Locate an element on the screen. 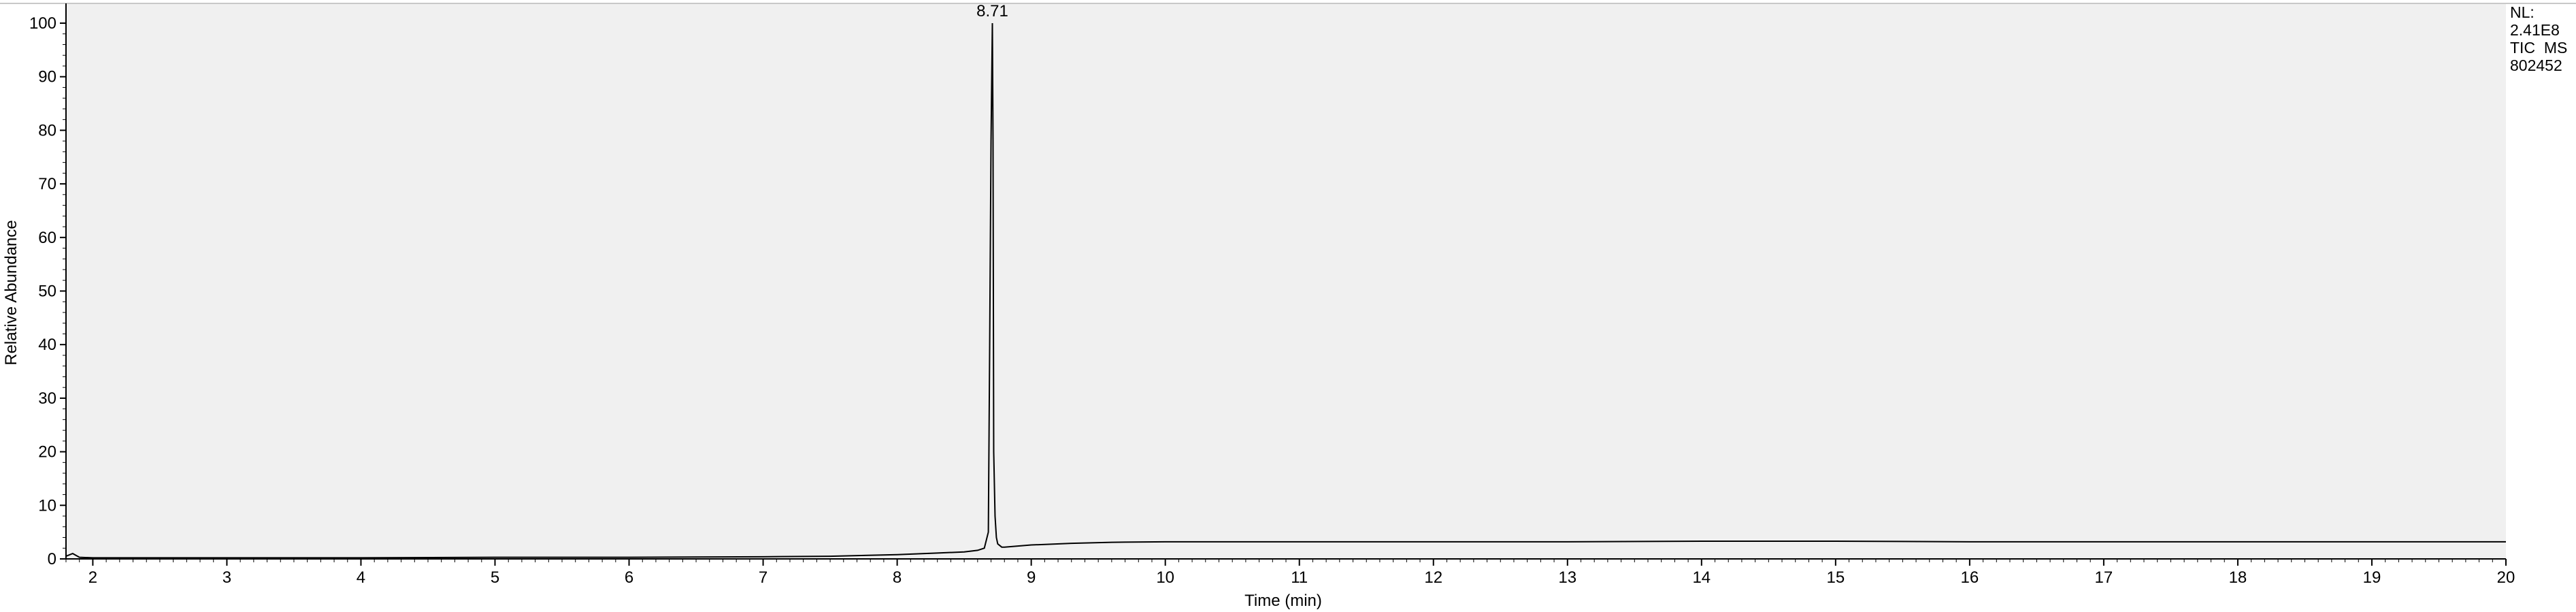 The height and width of the screenshot is (612, 2576). x-axis-ticks: 2 3 4 5 6 7 8 9 10 11 12 13 14 15 16 17 18 19 20 is located at coordinates (1290, 573).